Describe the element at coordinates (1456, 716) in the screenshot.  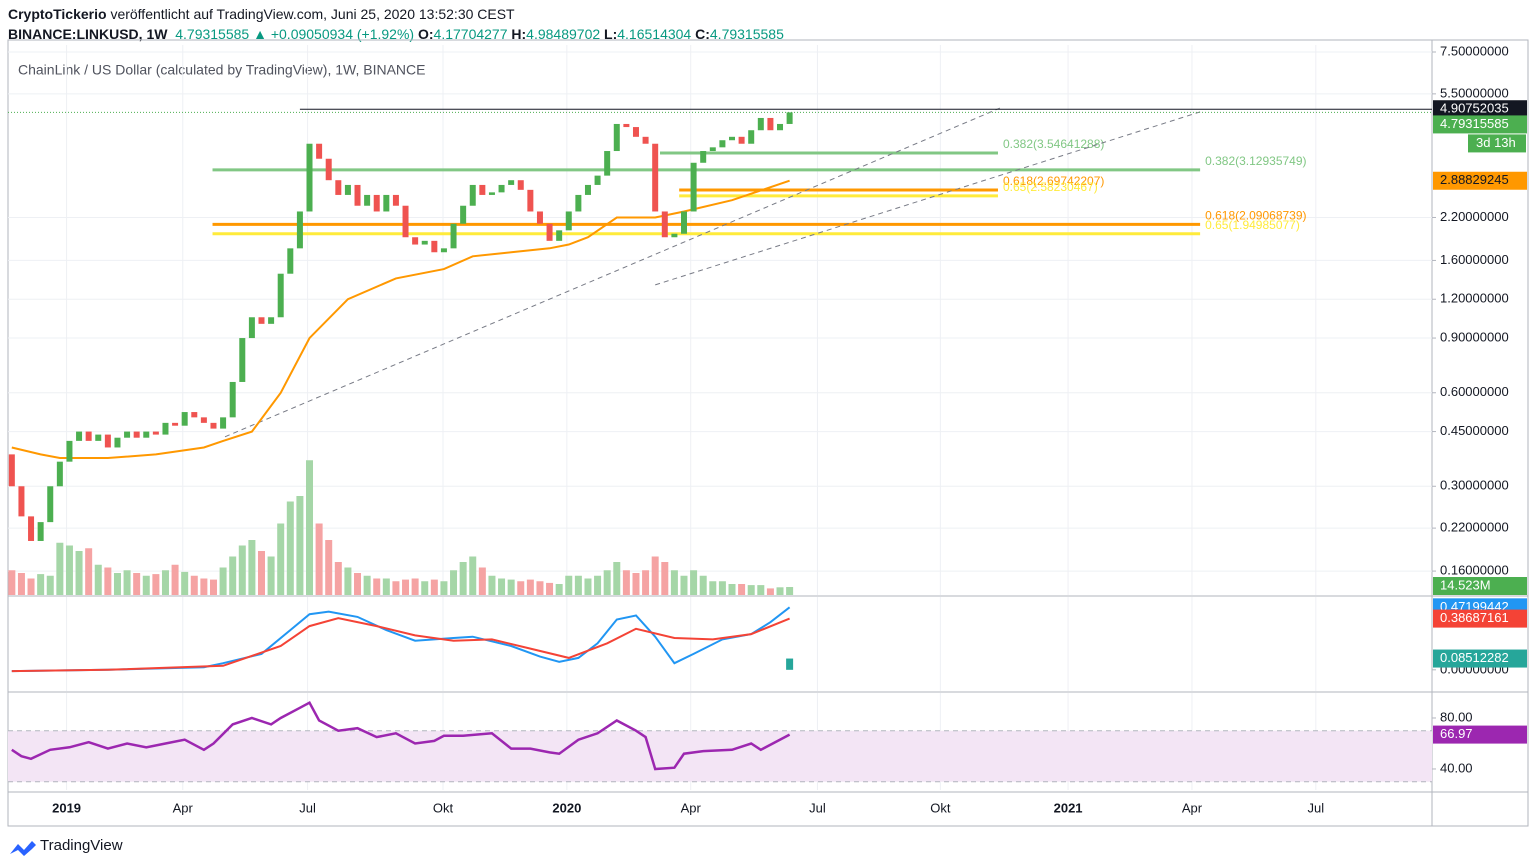
I see `y-tick-label: 80.00` at that location.